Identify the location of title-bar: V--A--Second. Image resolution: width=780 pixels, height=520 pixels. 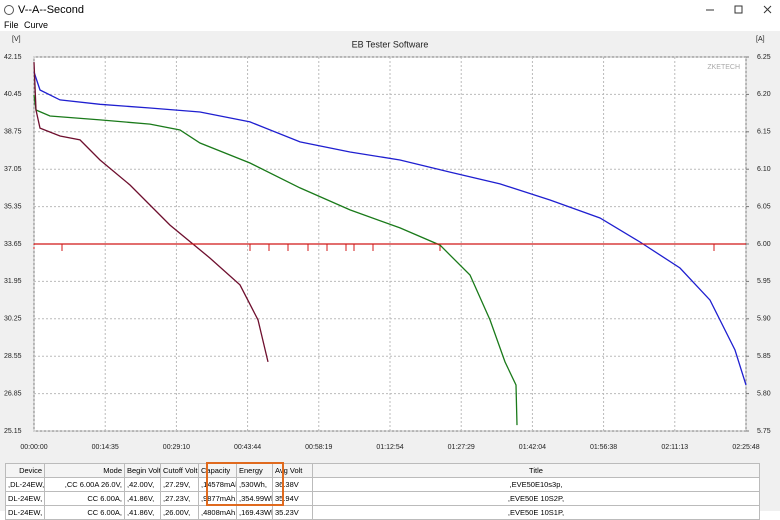
(390, 9).